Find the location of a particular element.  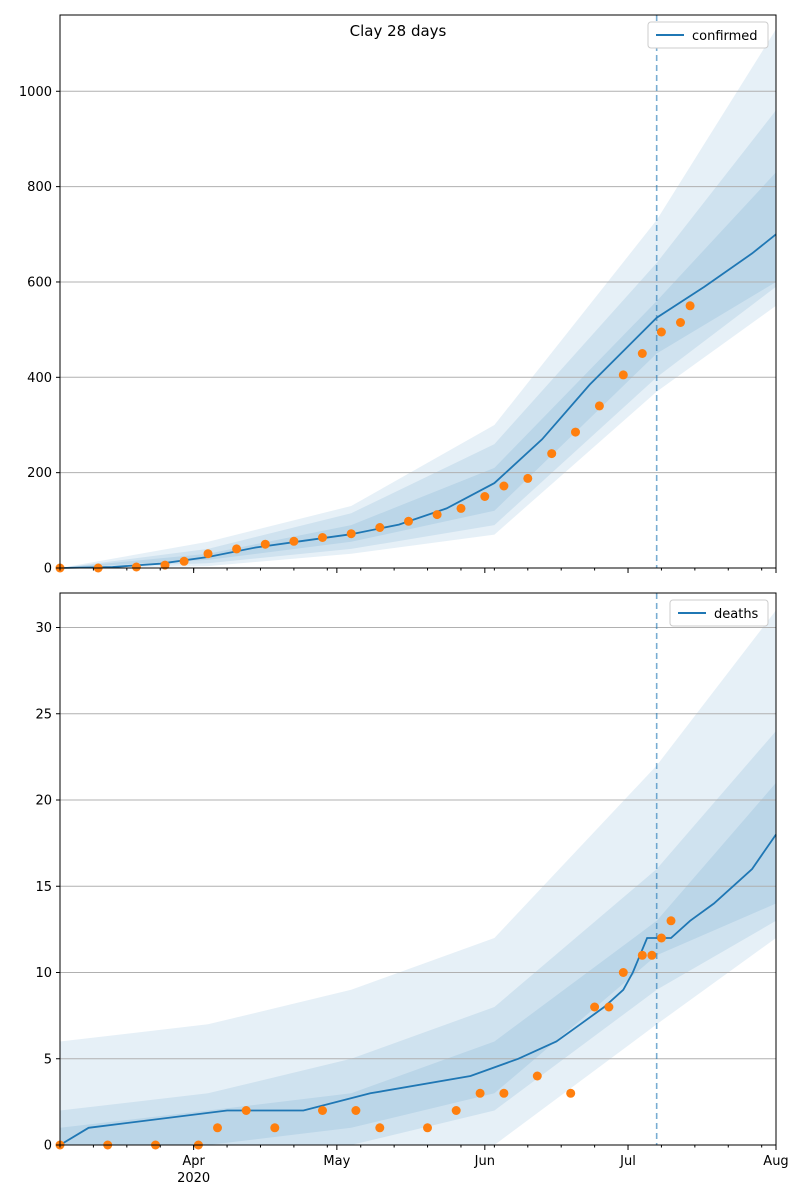

xtick-label: Jul is located at coordinates (627, 1161).